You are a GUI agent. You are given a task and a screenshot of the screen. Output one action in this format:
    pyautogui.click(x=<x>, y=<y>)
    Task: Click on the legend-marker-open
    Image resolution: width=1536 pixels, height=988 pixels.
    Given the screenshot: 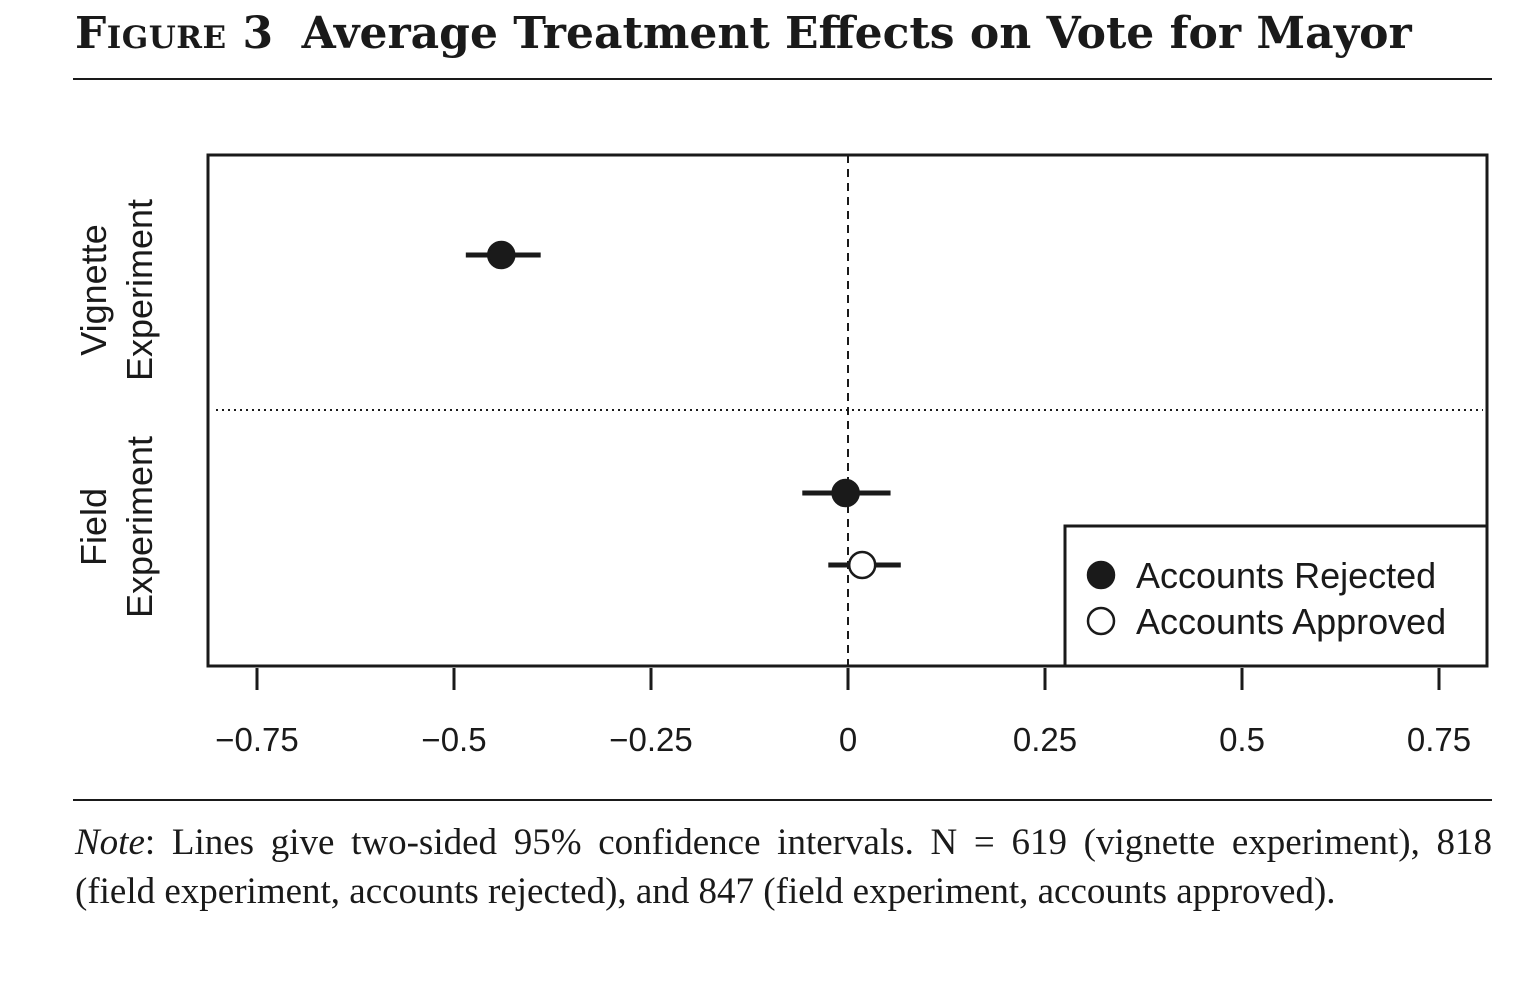 What is the action you would take?
    pyautogui.click(x=1101, y=621)
    